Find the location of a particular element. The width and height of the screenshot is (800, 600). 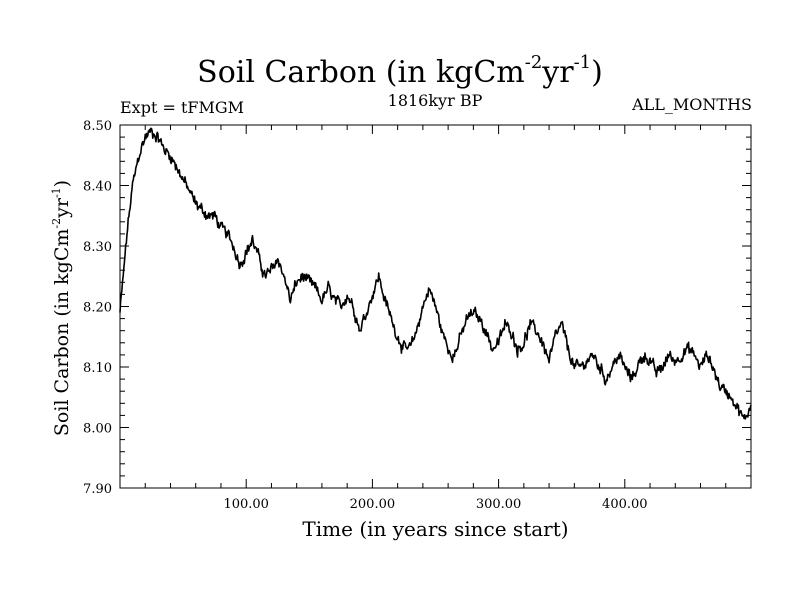

x-tick-label: 100.00 is located at coordinates (246, 504).